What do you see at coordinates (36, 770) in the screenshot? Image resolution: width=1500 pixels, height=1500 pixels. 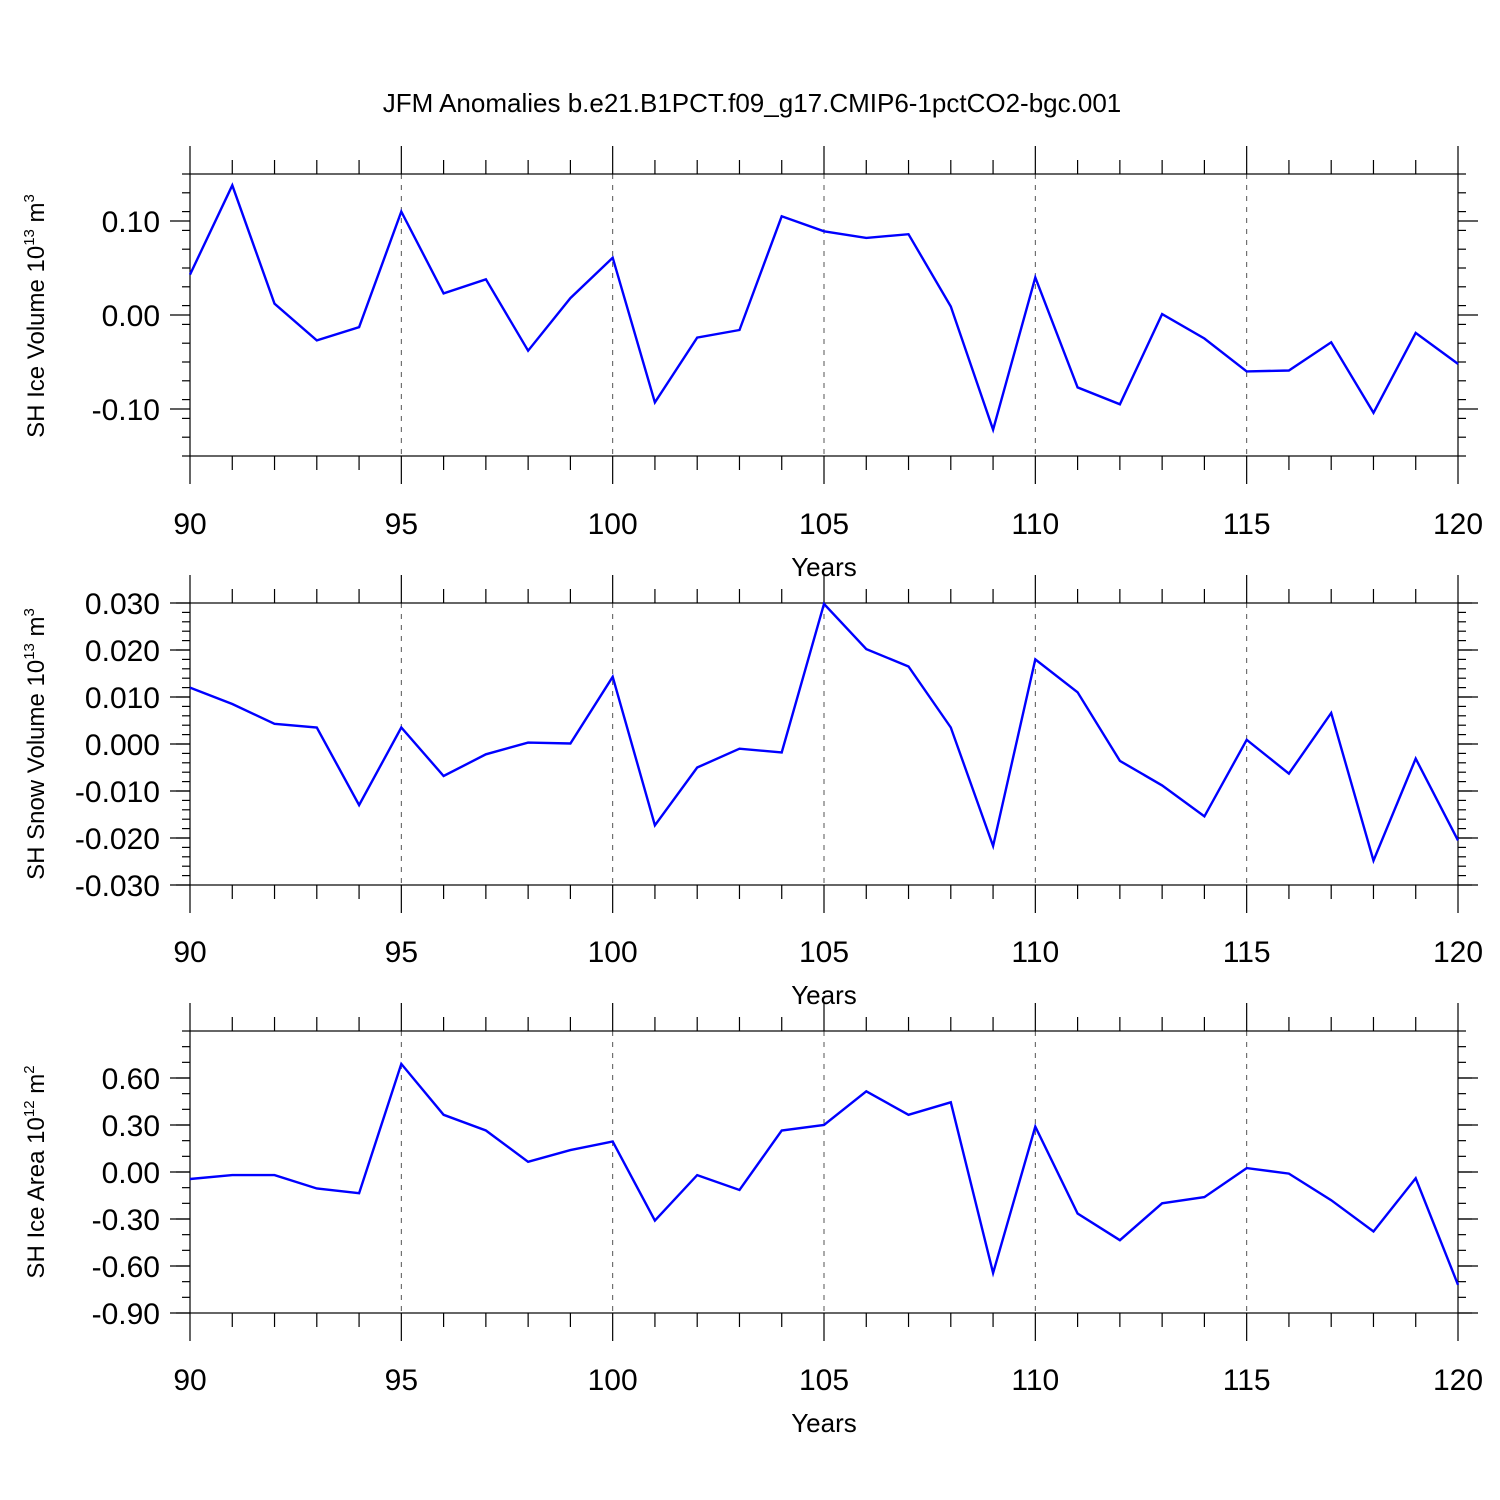 I see `y-label-text: SH Snow Volume 10` at bounding box center [36, 770].